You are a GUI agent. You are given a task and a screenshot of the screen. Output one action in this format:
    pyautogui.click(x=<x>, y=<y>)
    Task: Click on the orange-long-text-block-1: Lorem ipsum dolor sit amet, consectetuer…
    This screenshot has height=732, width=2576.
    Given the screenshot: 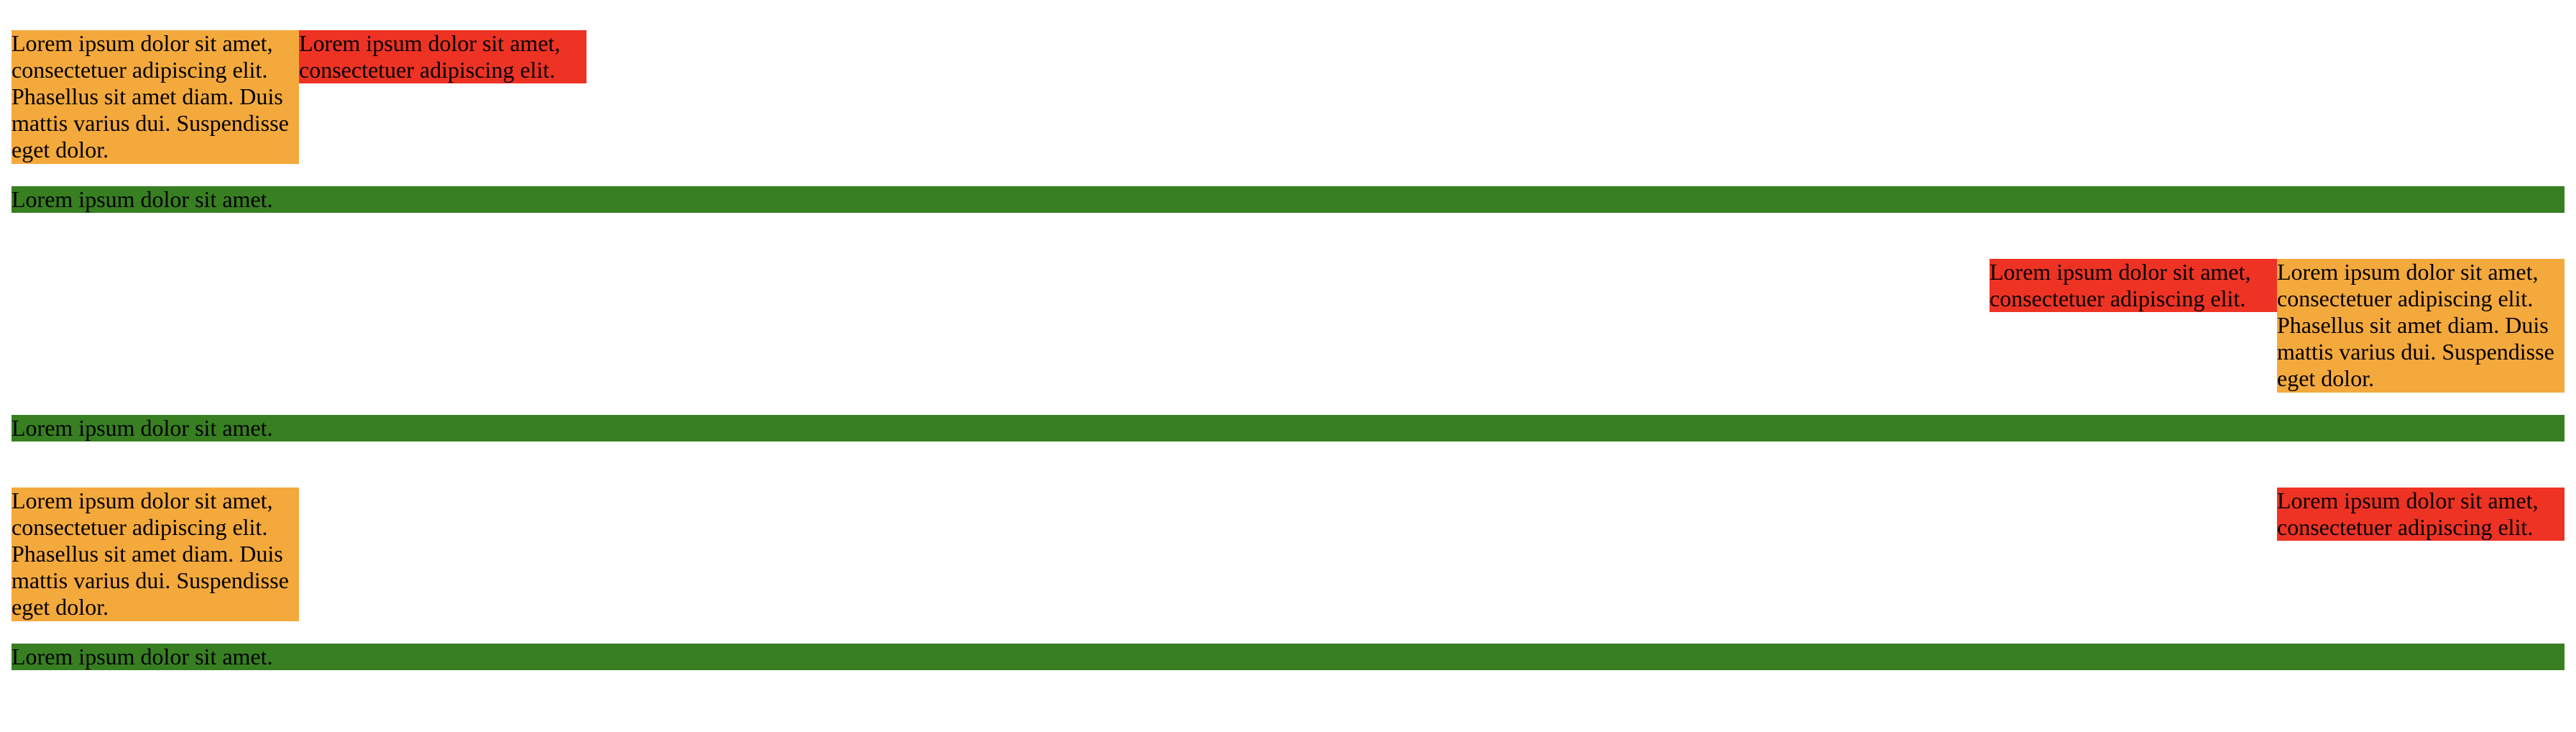 What is the action you would take?
    pyautogui.click(x=155, y=97)
    